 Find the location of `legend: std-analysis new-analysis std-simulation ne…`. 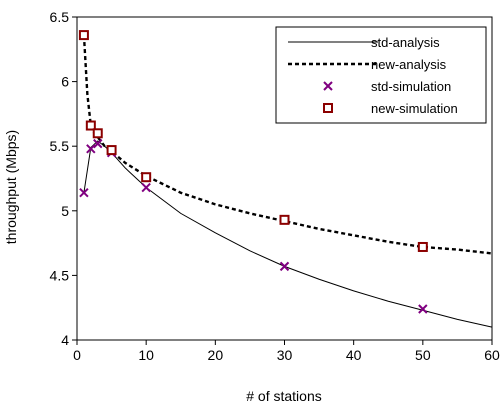

legend: std-analysis new-analysis std-simulation ne… is located at coordinates (381, 75).